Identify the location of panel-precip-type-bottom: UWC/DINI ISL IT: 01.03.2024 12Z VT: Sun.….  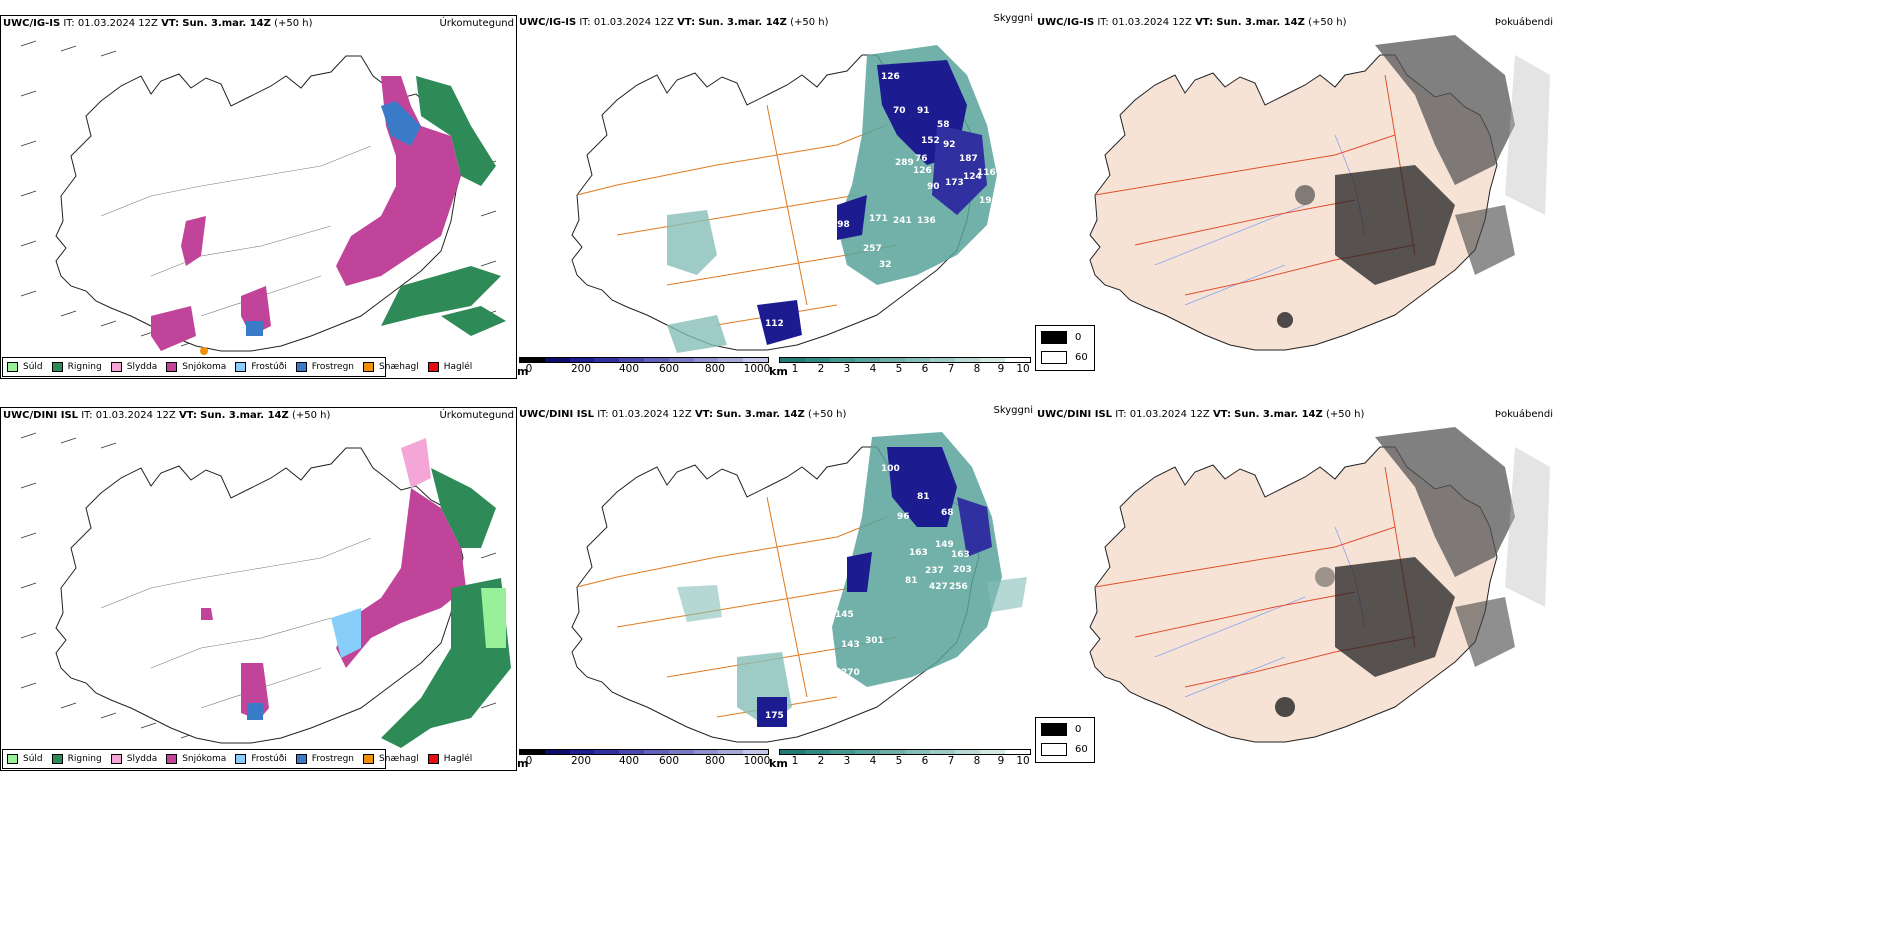
(258, 589).